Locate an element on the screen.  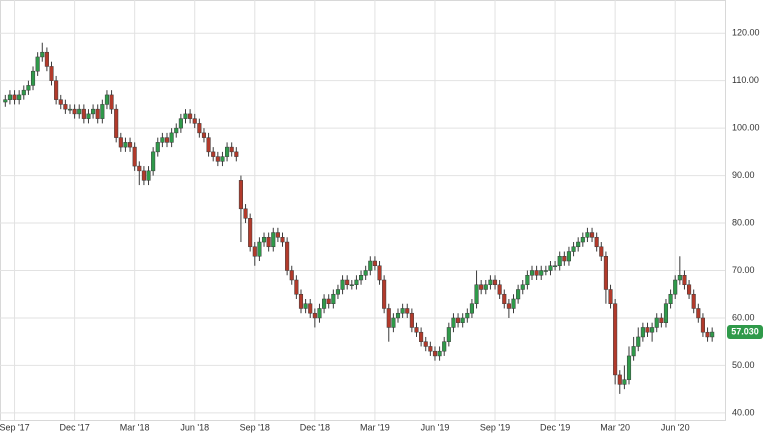
x-tick-label: Mar '18 is located at coordinates (135, 427).